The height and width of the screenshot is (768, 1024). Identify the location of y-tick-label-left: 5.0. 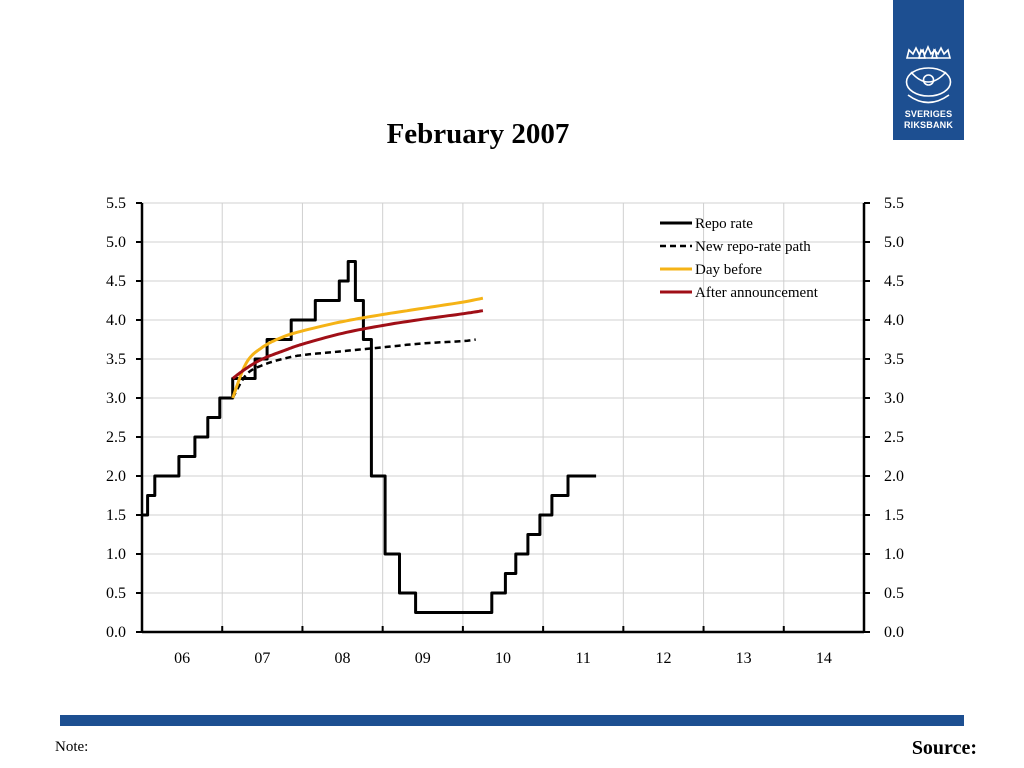
(116, 242).